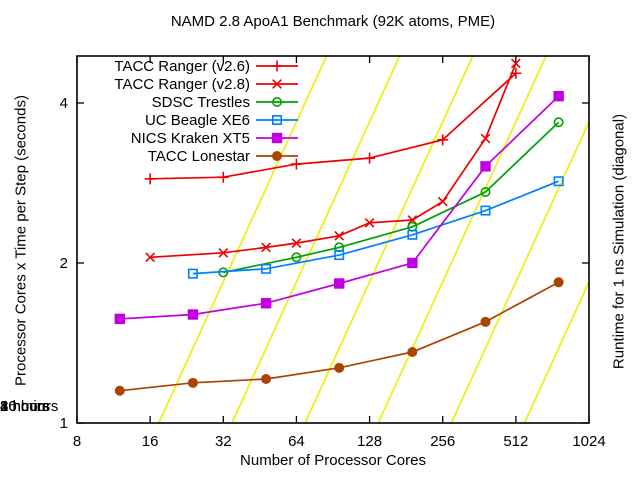 Image resolution: width=640 pixels, height=480 pixels. Describe the element at coordinates (619, 241) in the screenshot. I see `y2-axis-label: Runtime for 1 ns Simulation (diagonal)` at that location.